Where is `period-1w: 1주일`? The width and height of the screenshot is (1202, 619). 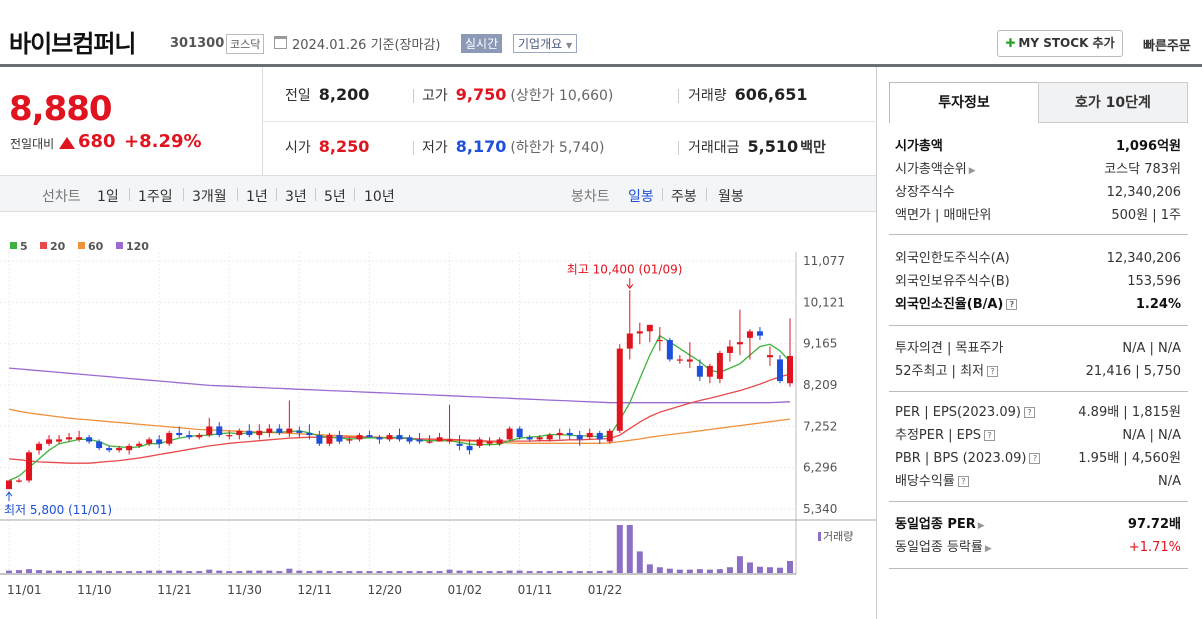 period-1w: 1주일 is located at coordinates (155, 197).